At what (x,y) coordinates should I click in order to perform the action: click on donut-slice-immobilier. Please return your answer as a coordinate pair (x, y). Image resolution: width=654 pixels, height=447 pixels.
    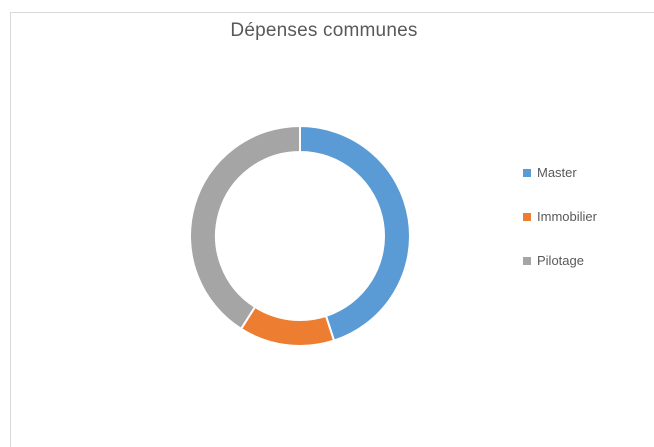
    Looking at the image, I should click on (287, 326).